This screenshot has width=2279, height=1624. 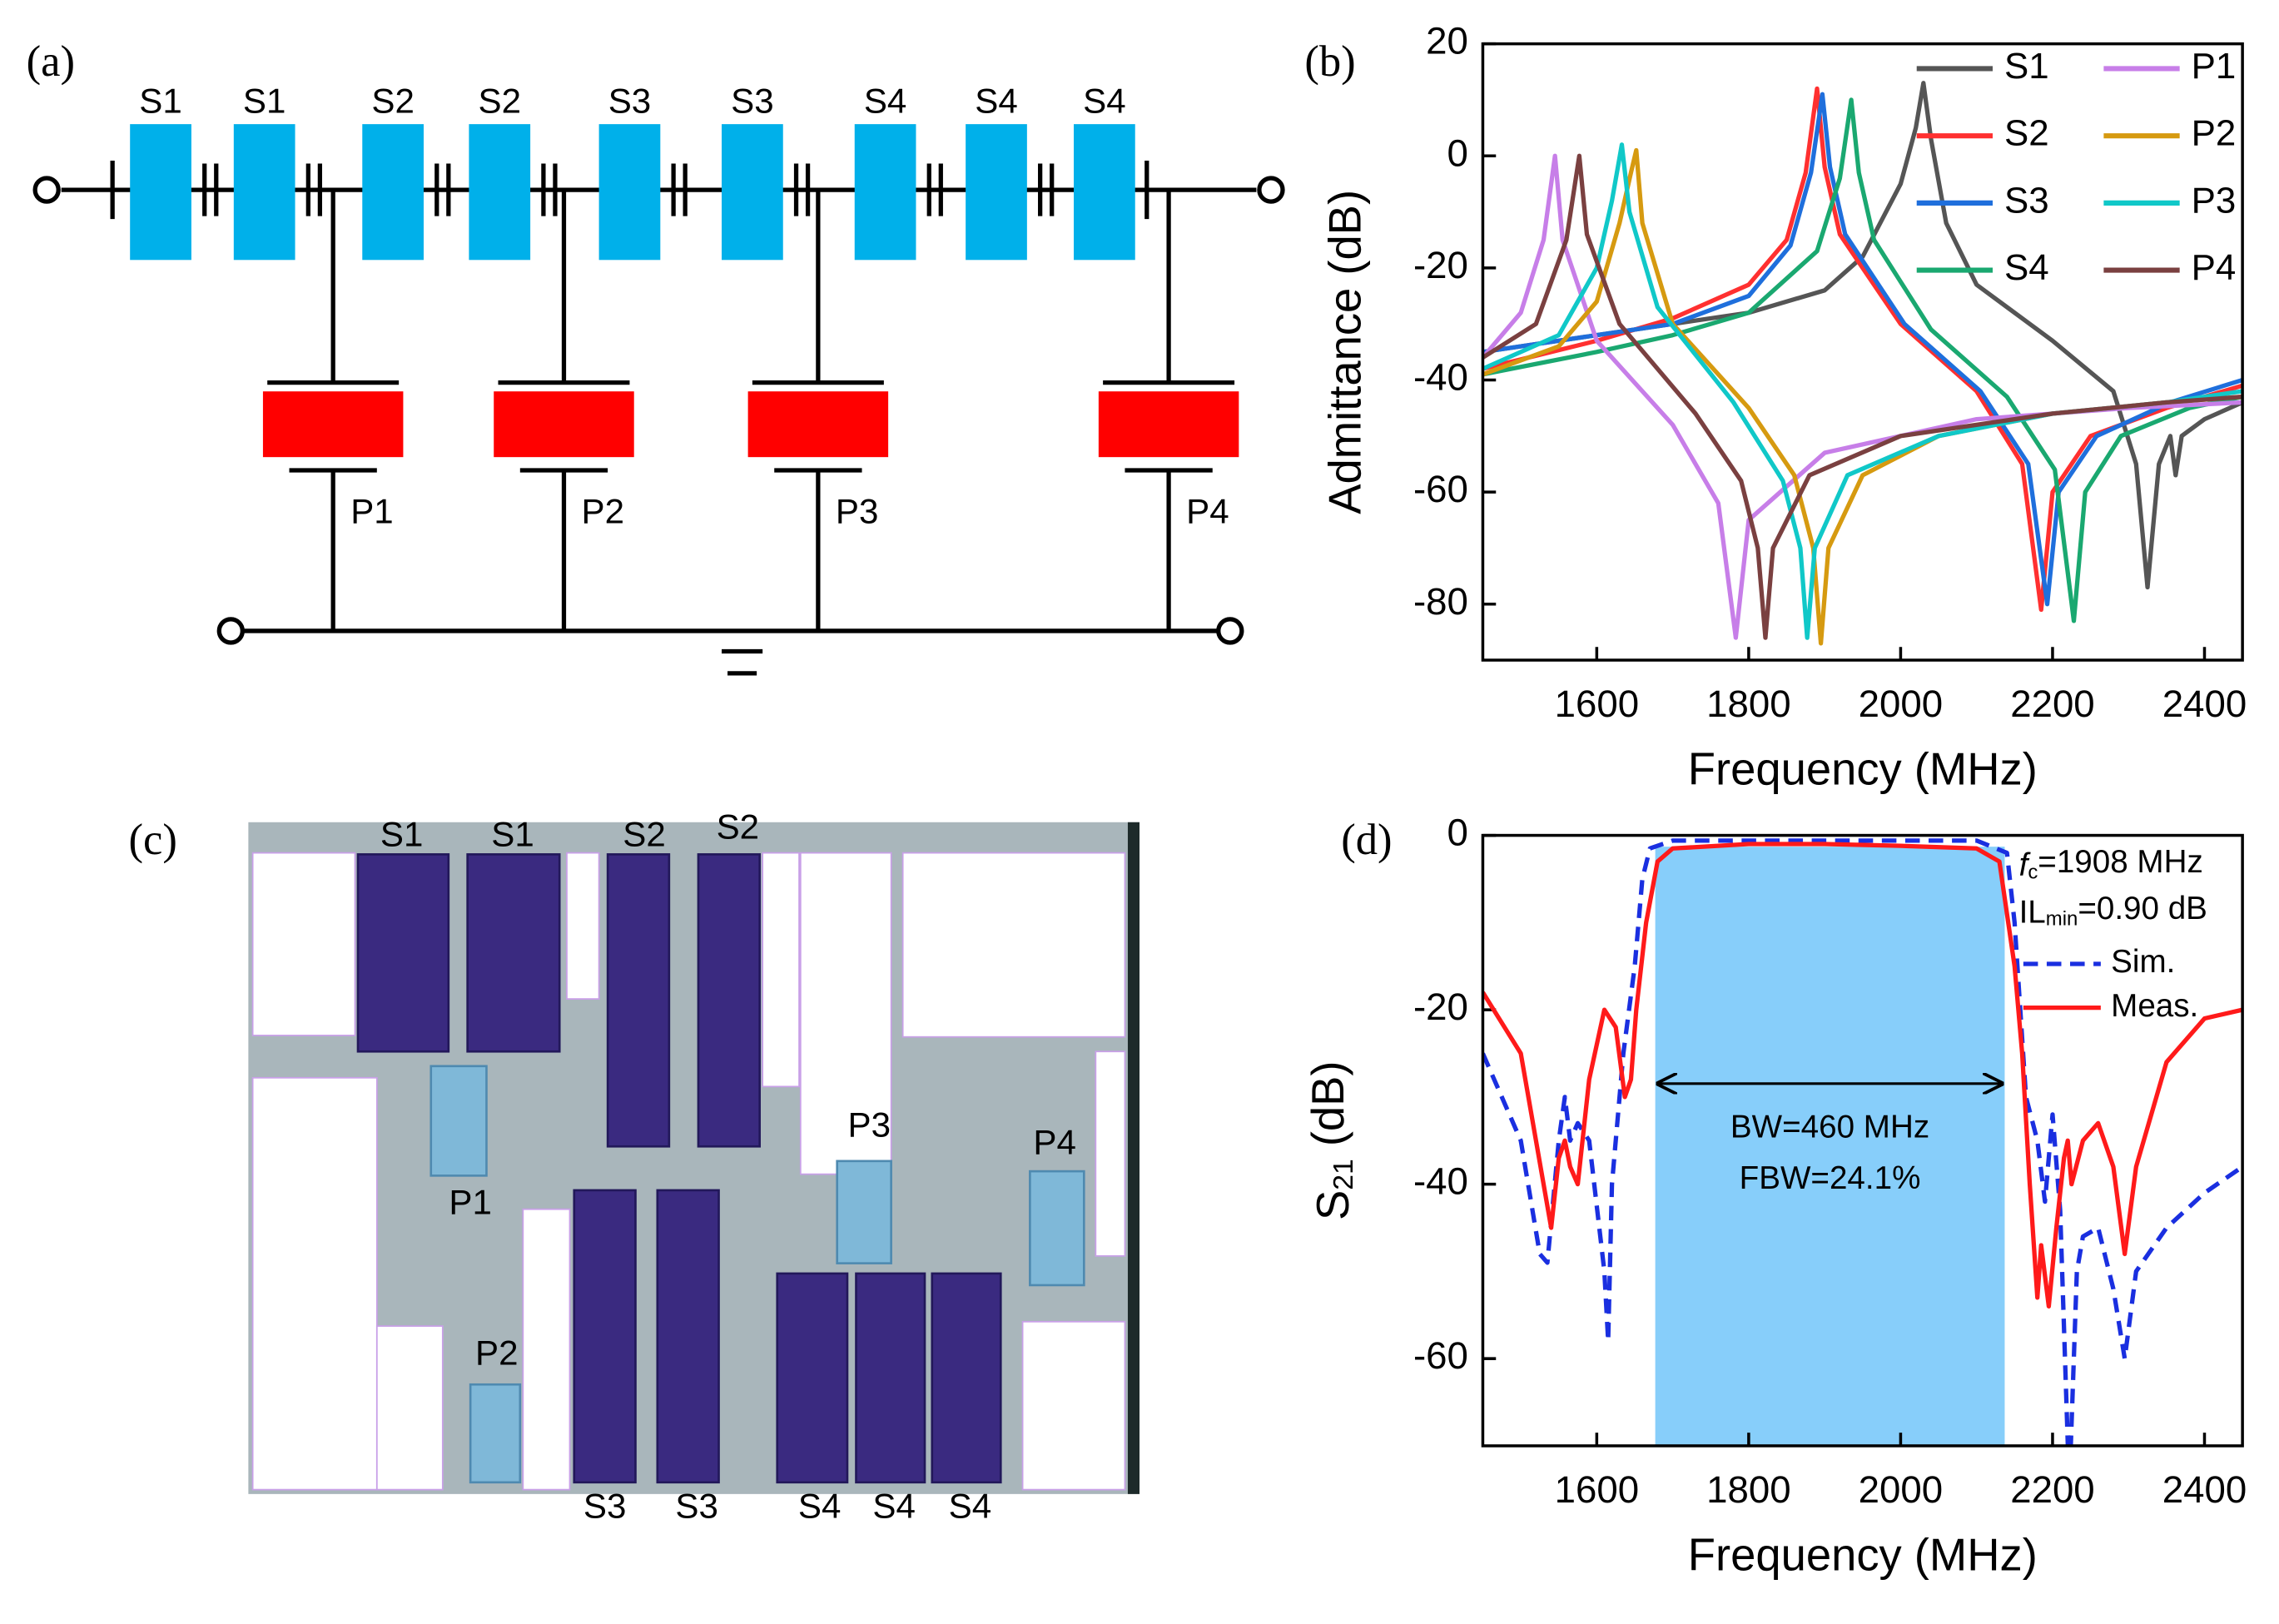 I want to click on resonator-label: P4, so click(x=1207, y=512).